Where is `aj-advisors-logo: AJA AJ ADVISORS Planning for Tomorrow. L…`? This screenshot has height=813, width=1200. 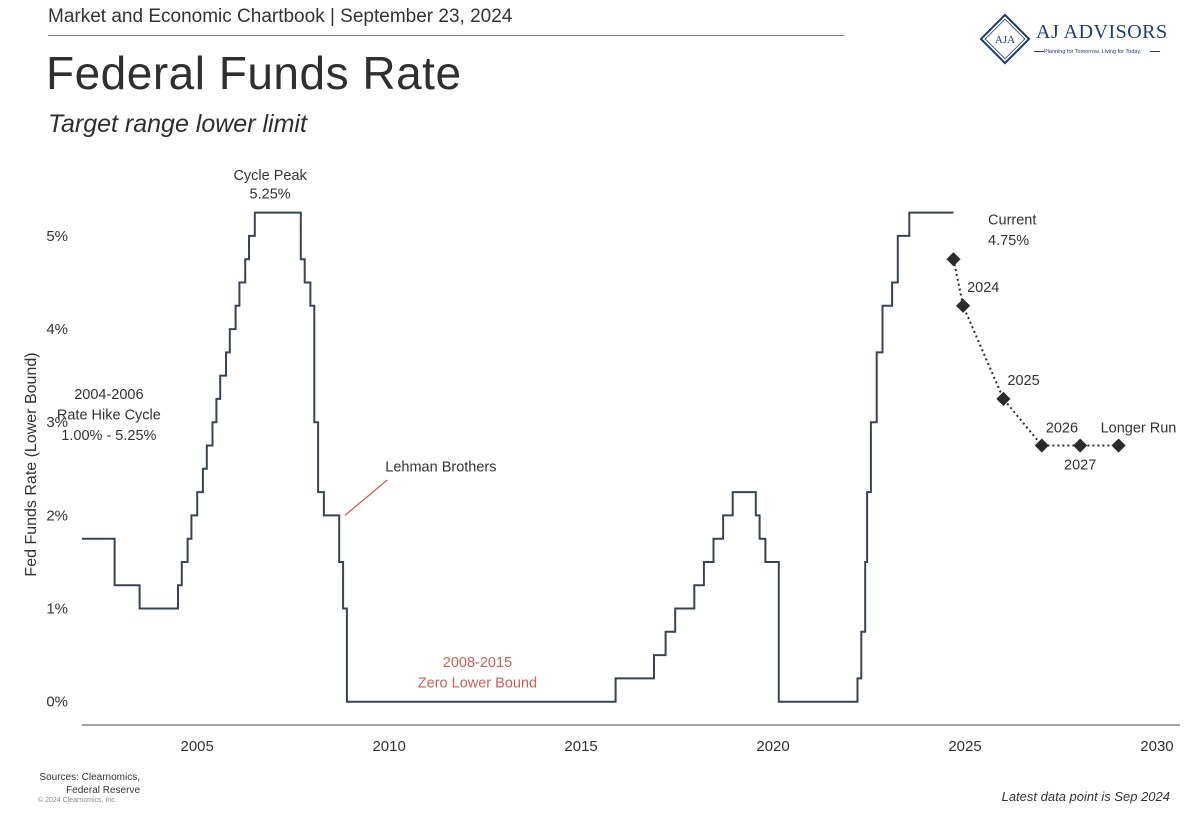
aj-advisors-logo: AJA AJ ADVISORS Planning for Tomorrow. L… is located at coordinates (1073, 40).